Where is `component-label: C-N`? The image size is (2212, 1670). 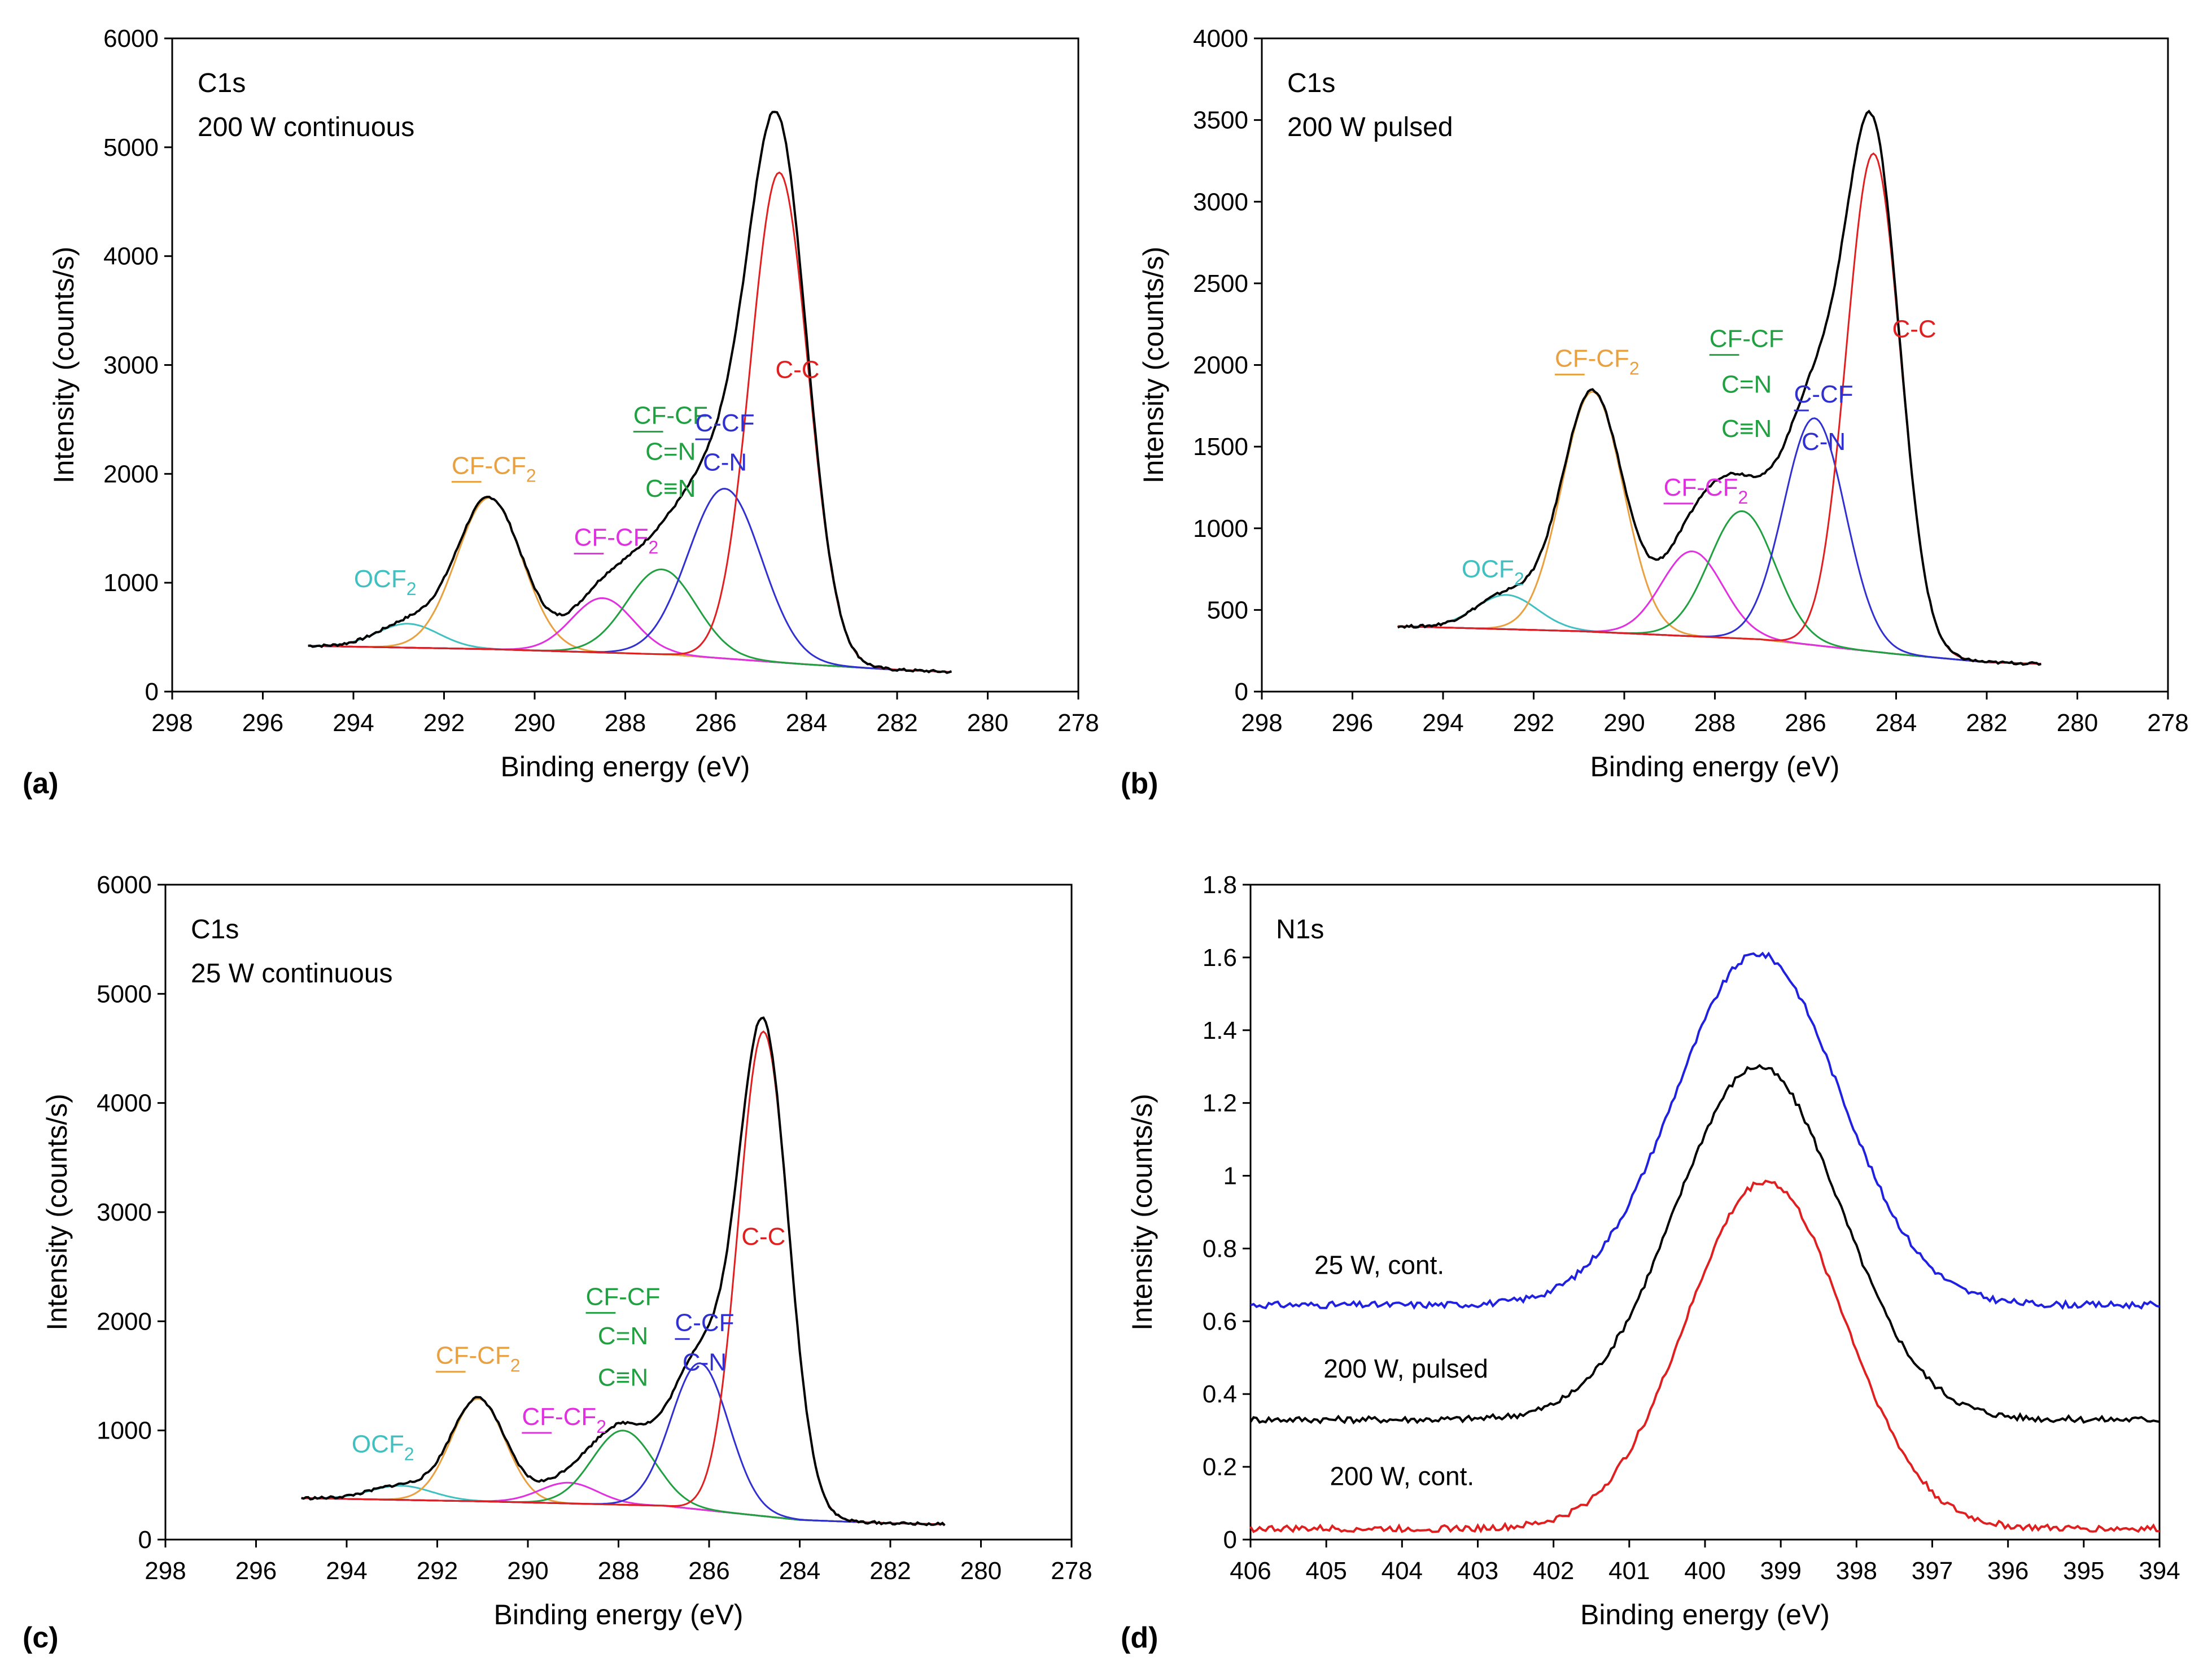 component-label: C-N is located at coordinates (705, 1362).